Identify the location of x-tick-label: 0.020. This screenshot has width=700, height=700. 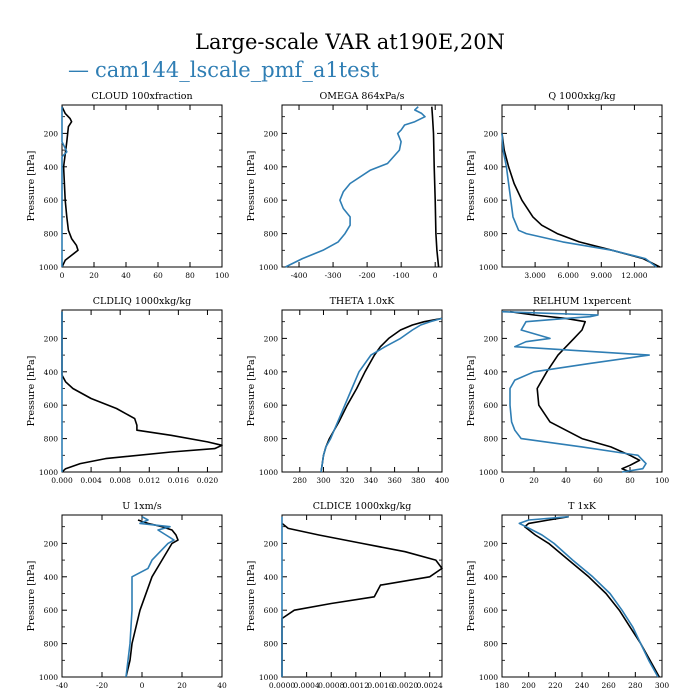
(208, 480).